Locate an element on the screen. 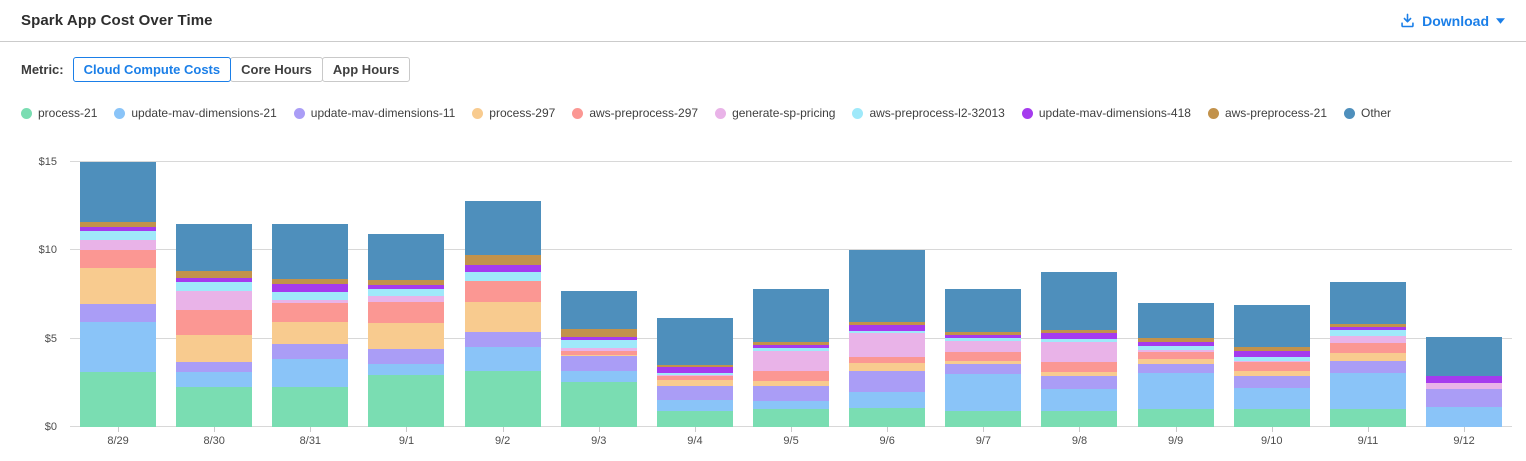 This screenshot has height=461, width=1526. stacked-bar-9/1 is located at coordinates (406, 330).